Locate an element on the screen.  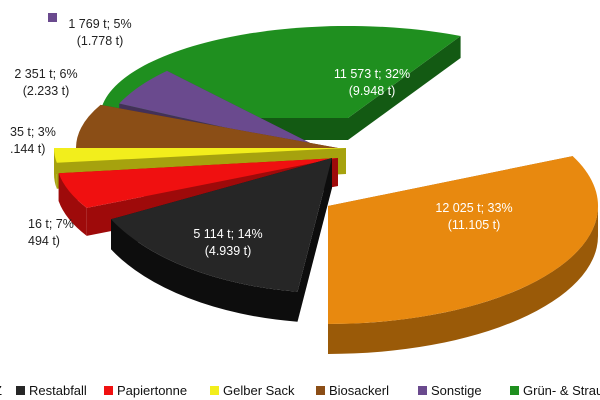
legend-label: Z is located at coordinates (1, 390).